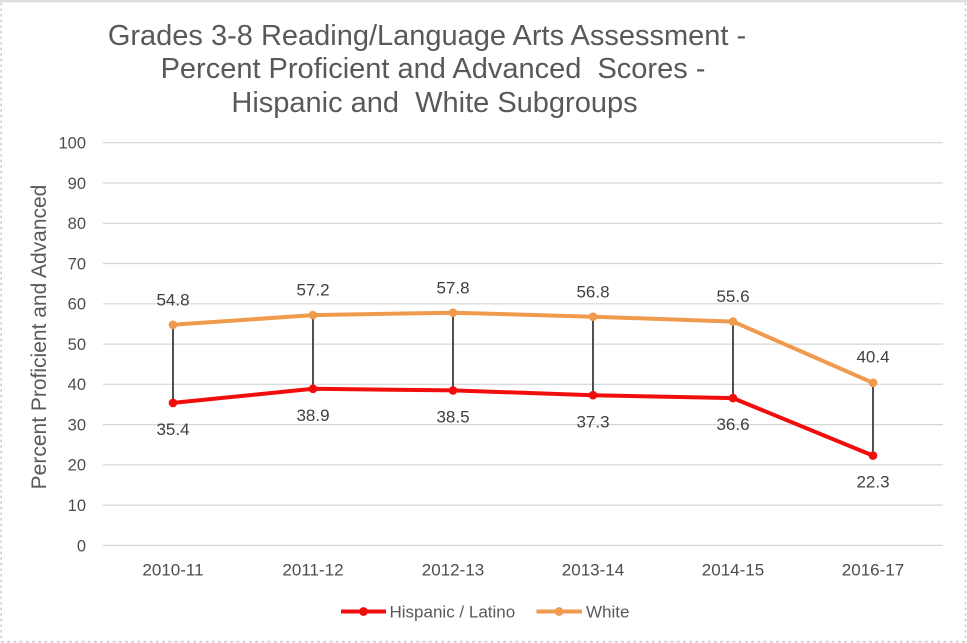 This screenshot has width=967, height=643. What do you see at coordinates (77, 345) in the screenshot?
I see `svg-text: 50` at bounding box center [77, 345].